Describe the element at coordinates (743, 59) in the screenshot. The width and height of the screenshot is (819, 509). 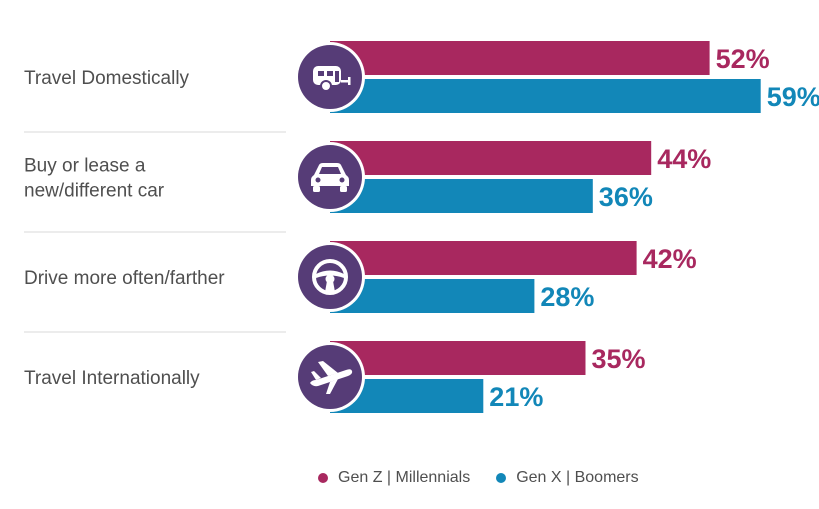
I see `value-label-1-1: 52%` at that location.